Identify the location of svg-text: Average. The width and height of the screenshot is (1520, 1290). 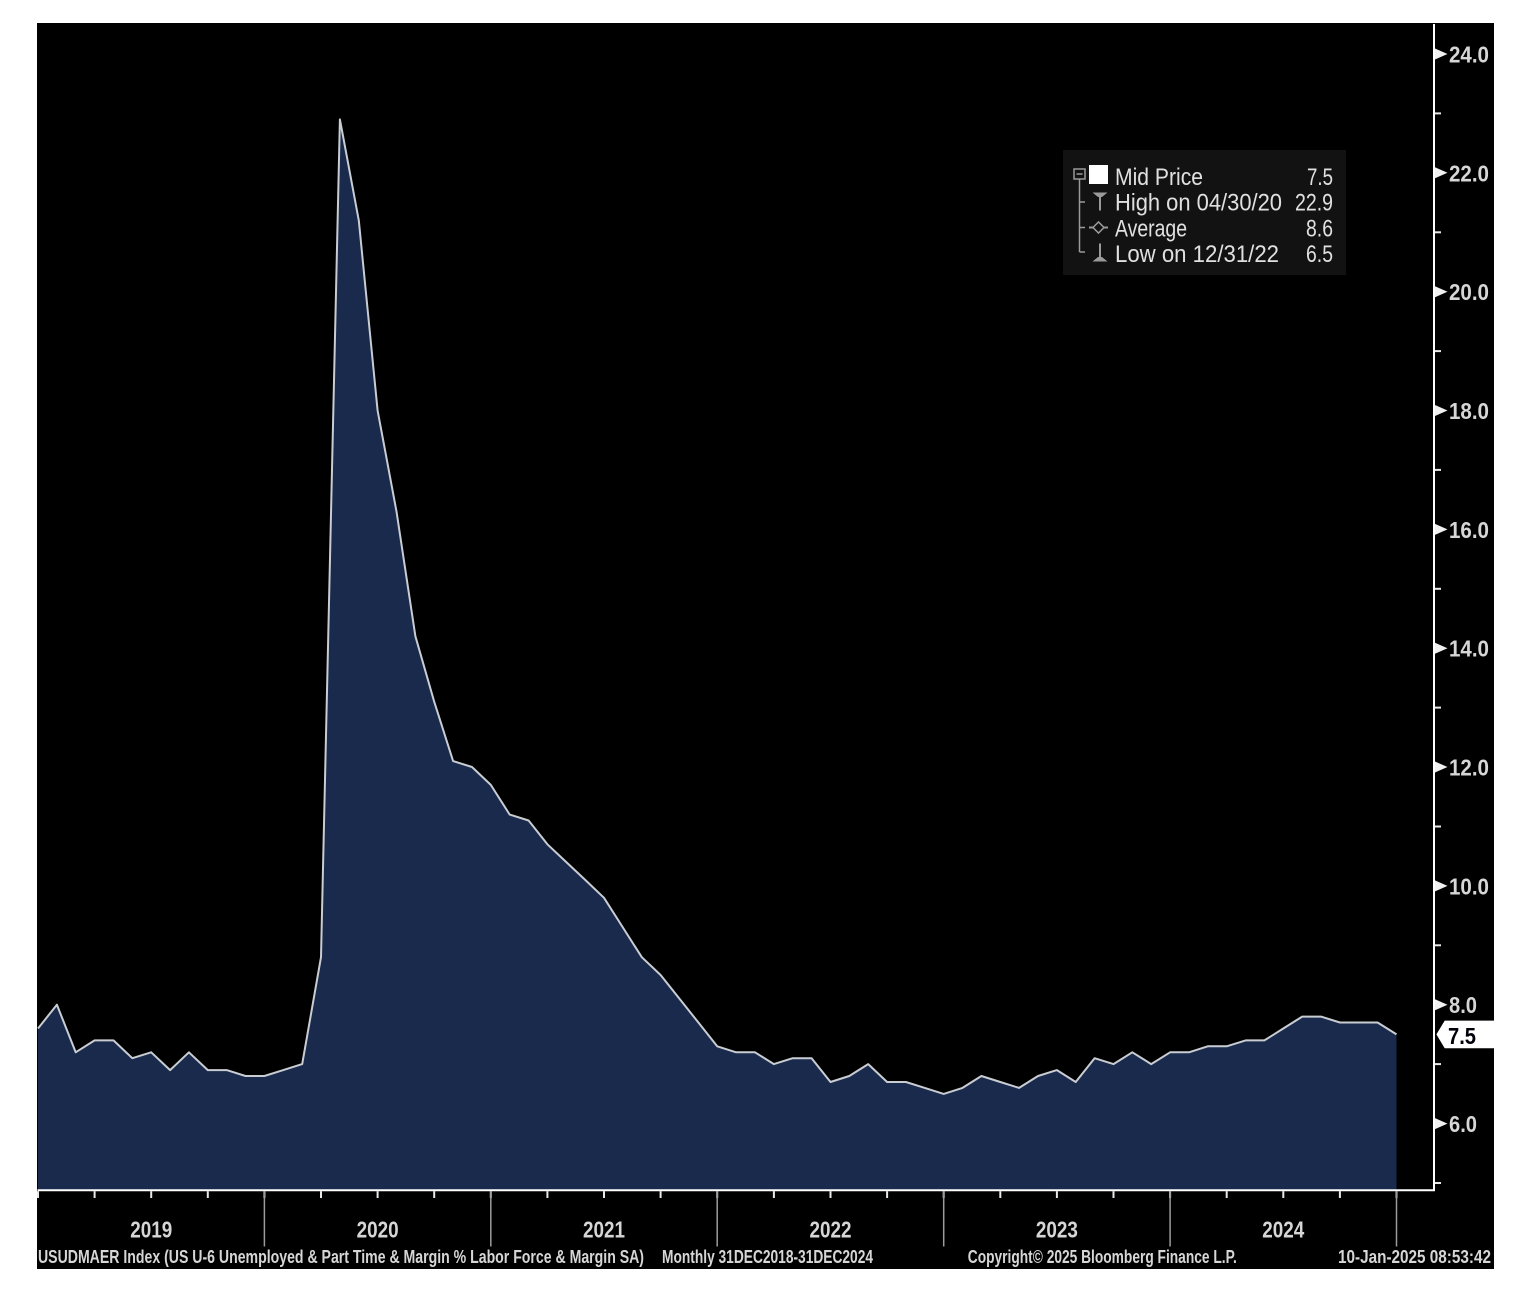
(1151, 228).